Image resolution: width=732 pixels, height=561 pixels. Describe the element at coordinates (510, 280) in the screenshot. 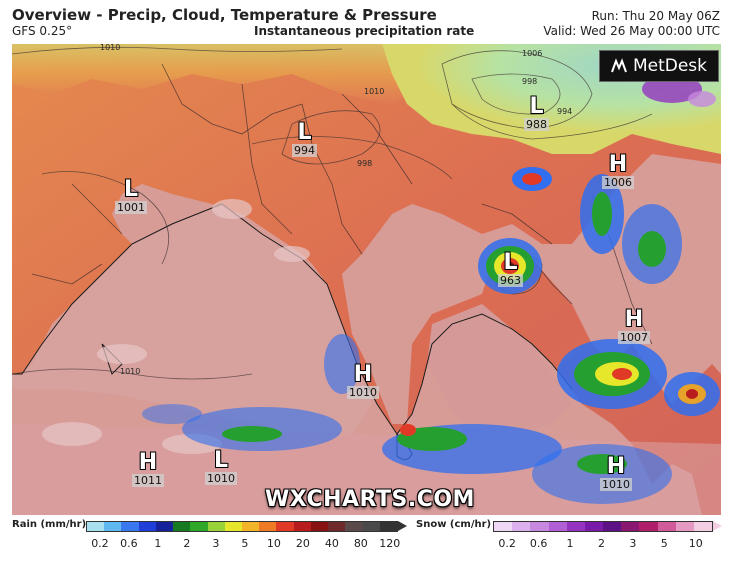

I see `pressure-value: 963` at that location.